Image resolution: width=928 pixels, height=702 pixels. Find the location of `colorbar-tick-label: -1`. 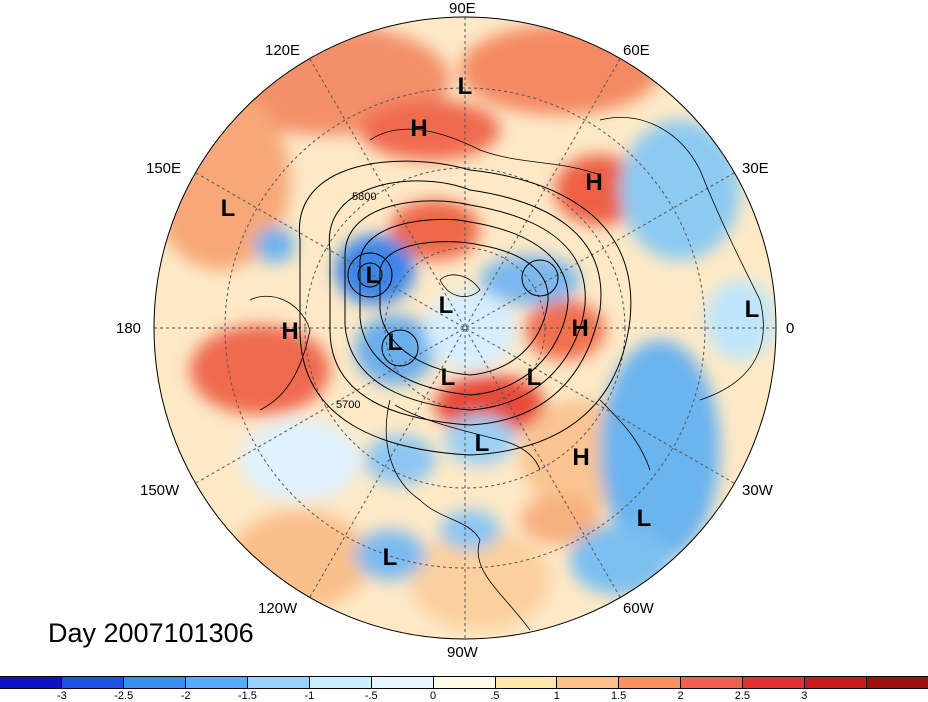

colorbar-tick-label: -1 is located at coordinates (309, 696).